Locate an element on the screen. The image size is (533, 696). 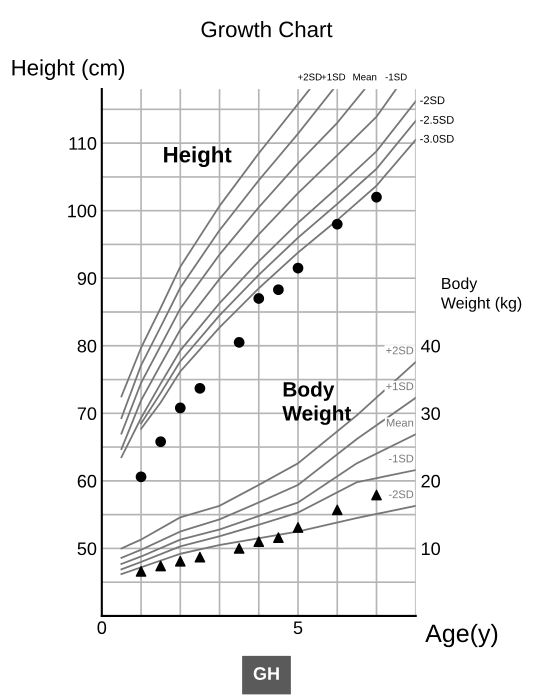
x-tick-label: 0 is located at coordinates (101, 627).